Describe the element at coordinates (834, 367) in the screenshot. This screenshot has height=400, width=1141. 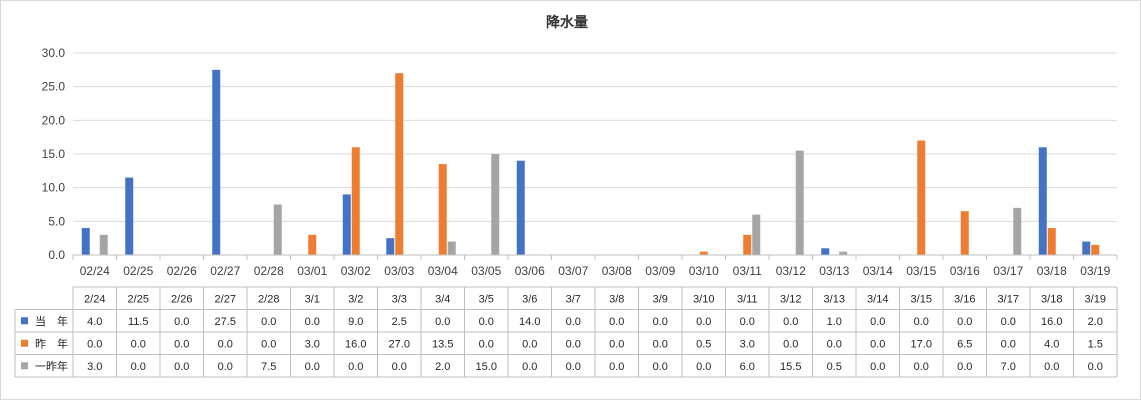
I see `table-value-cell: 0.5` at that location.